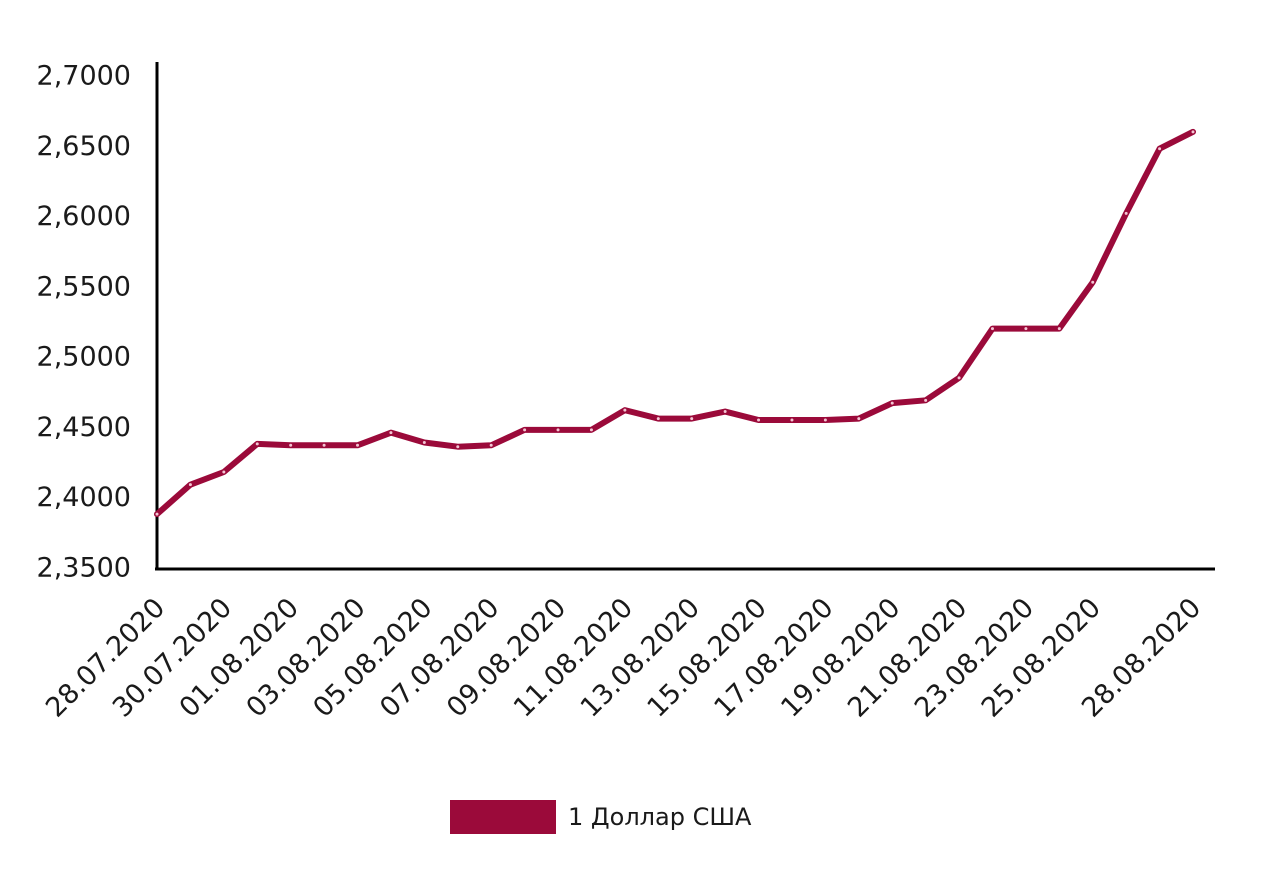  What do you see at coordinates (84, 216) in the screenshot?
I see `y-tick-label: 2,6000` at bounding box center [84, 216].